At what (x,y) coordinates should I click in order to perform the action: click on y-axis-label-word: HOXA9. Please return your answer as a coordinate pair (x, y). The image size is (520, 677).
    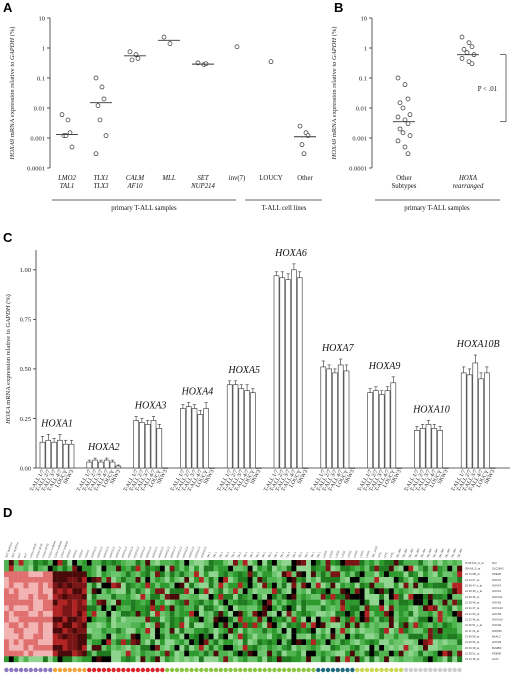
    Looking at the image, I should click on (12, 149).